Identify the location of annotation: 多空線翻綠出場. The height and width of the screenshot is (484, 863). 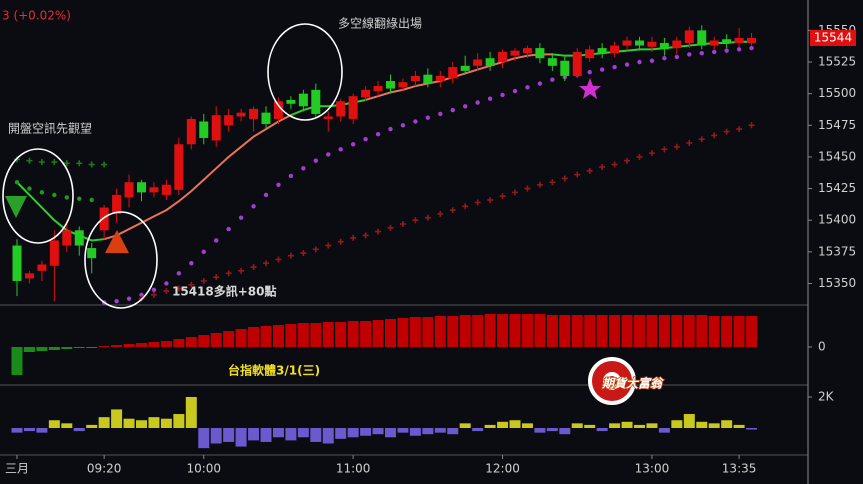
(380, 23).